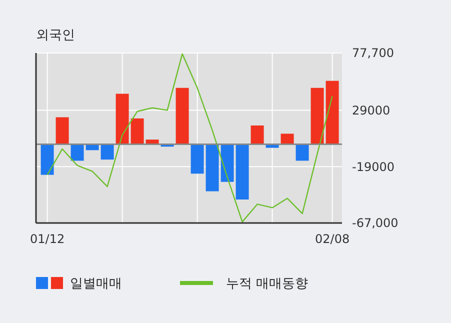 This screenshot has width=451, height=323. I want to click on x-tick-label: 01/12, so click(47, 239).